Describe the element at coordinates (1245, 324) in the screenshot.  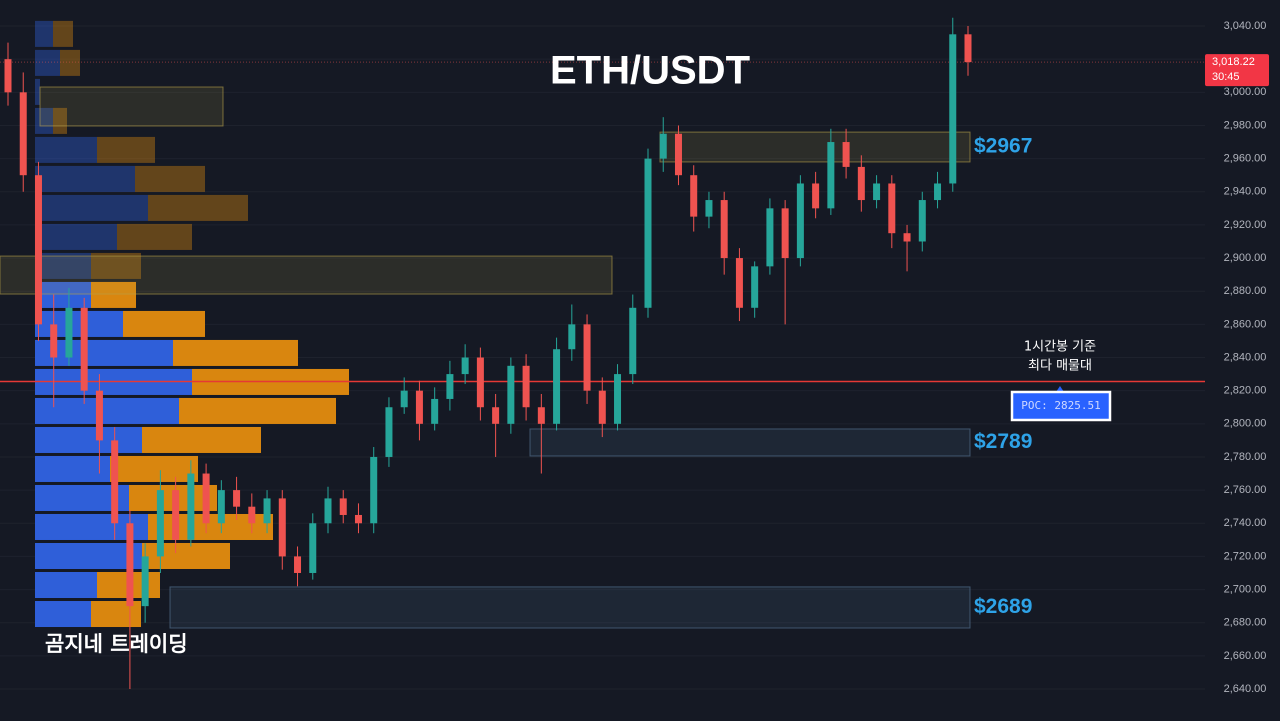
I see `y-tick-label: 2,860.00` at that location.